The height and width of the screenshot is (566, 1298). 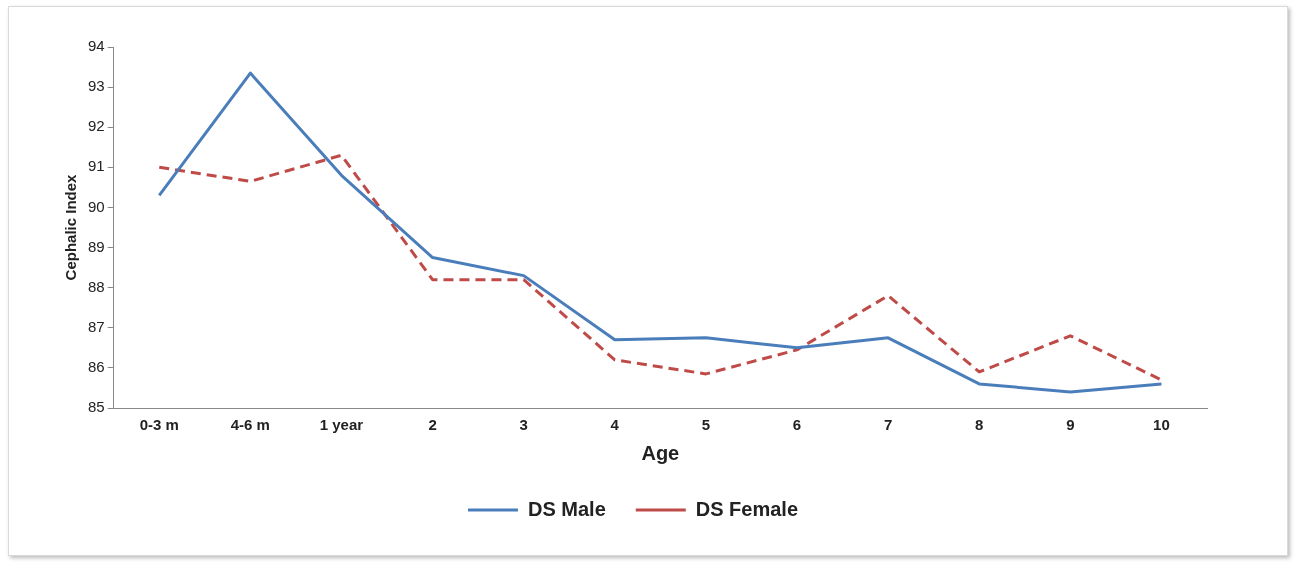 What do you see at coordinates (96, 246) in the screenshot?
I see `y-tick-label: 89` at bounding box center [96, 246].